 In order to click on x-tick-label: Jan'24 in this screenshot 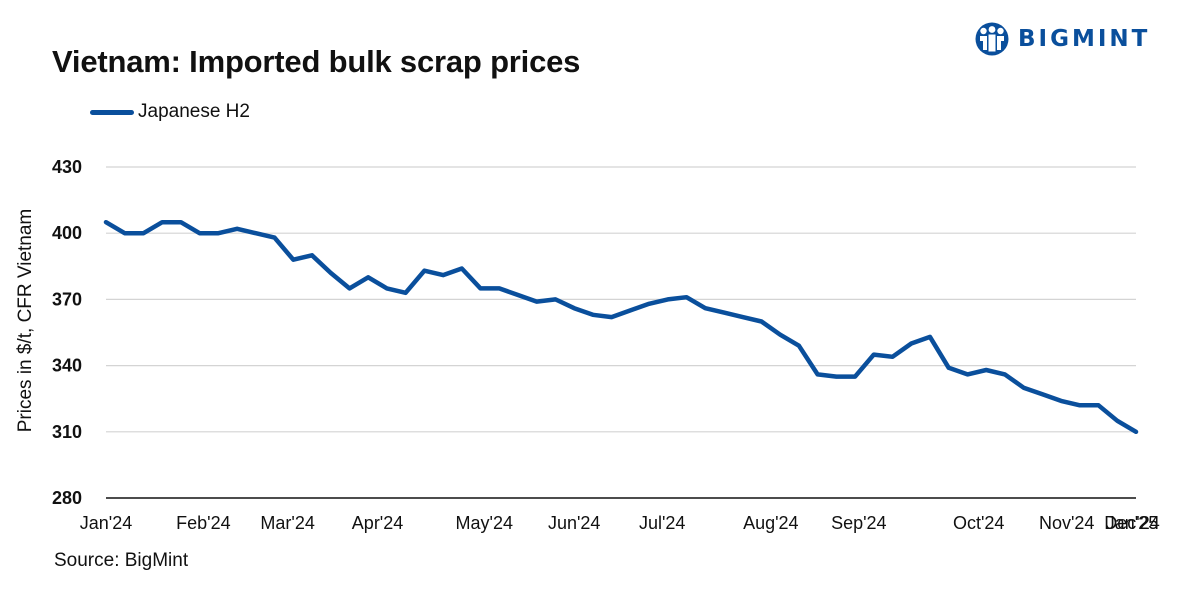, I will do `click(106, 523)`.